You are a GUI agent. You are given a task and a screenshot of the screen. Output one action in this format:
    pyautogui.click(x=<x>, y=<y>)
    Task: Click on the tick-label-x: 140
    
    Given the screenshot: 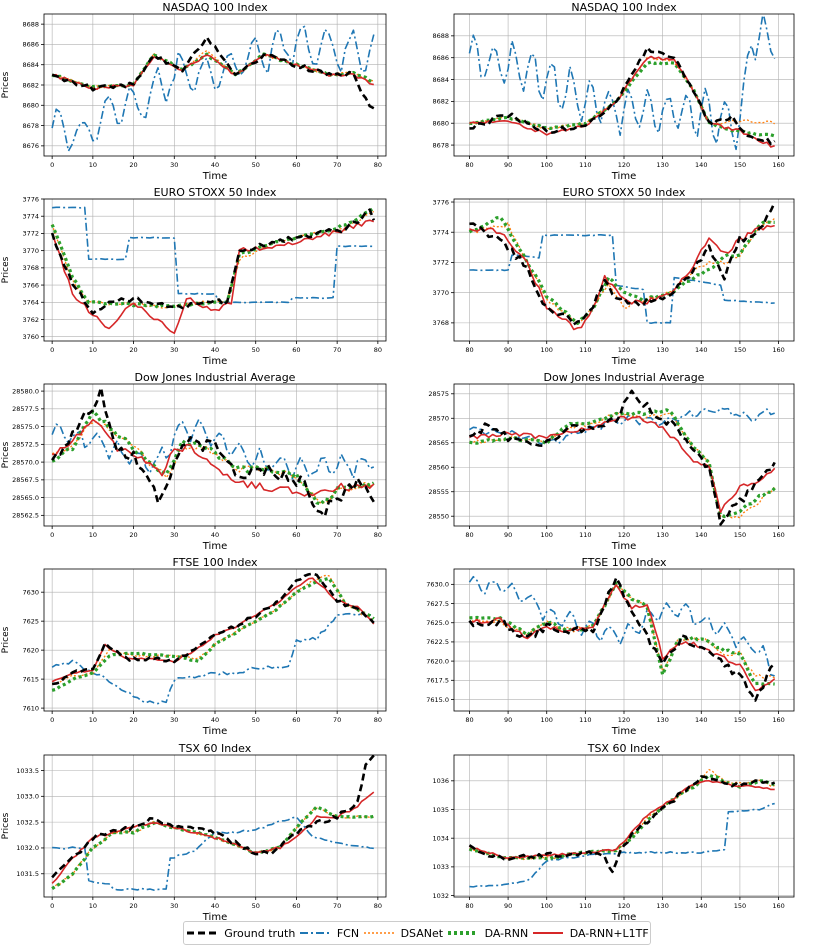 What is the action you would take?
    pyautogui.click(x=701, y=165)
    